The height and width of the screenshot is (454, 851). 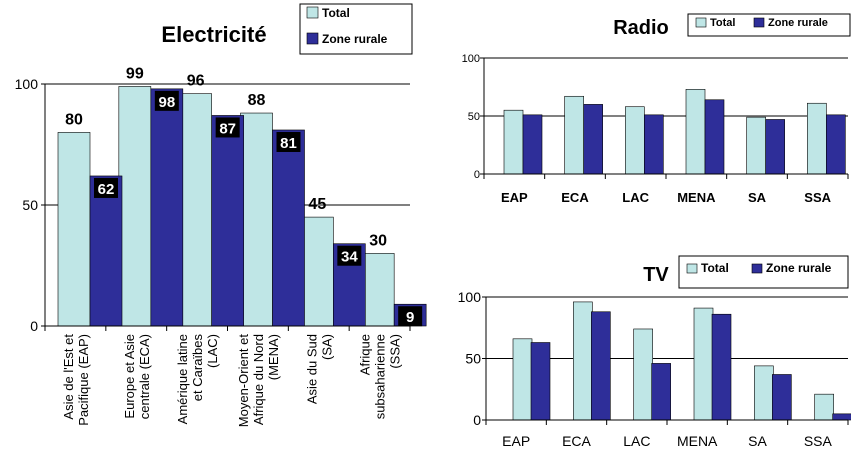 What do you see at coordinates (213, 34) in the screenshot?
I see `chart-title: Electricité` at bounding box center [213, 34].